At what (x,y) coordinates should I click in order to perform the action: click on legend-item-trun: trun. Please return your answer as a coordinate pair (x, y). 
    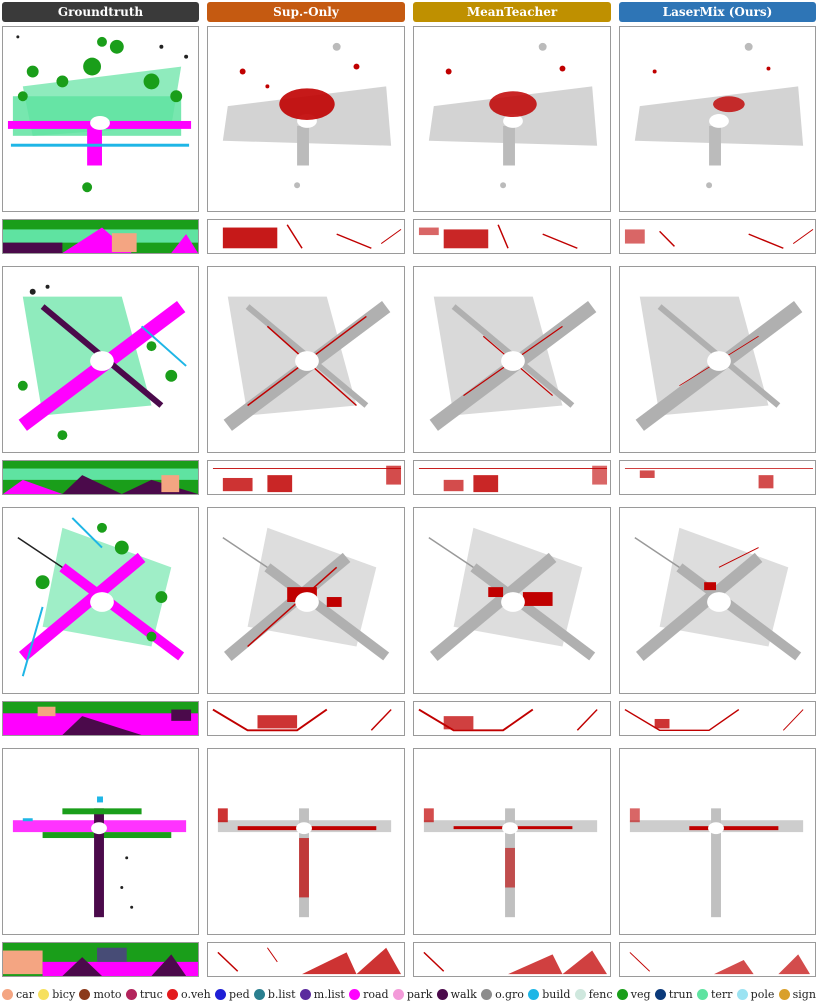
    Looking at the image, I should click on (673, 994).